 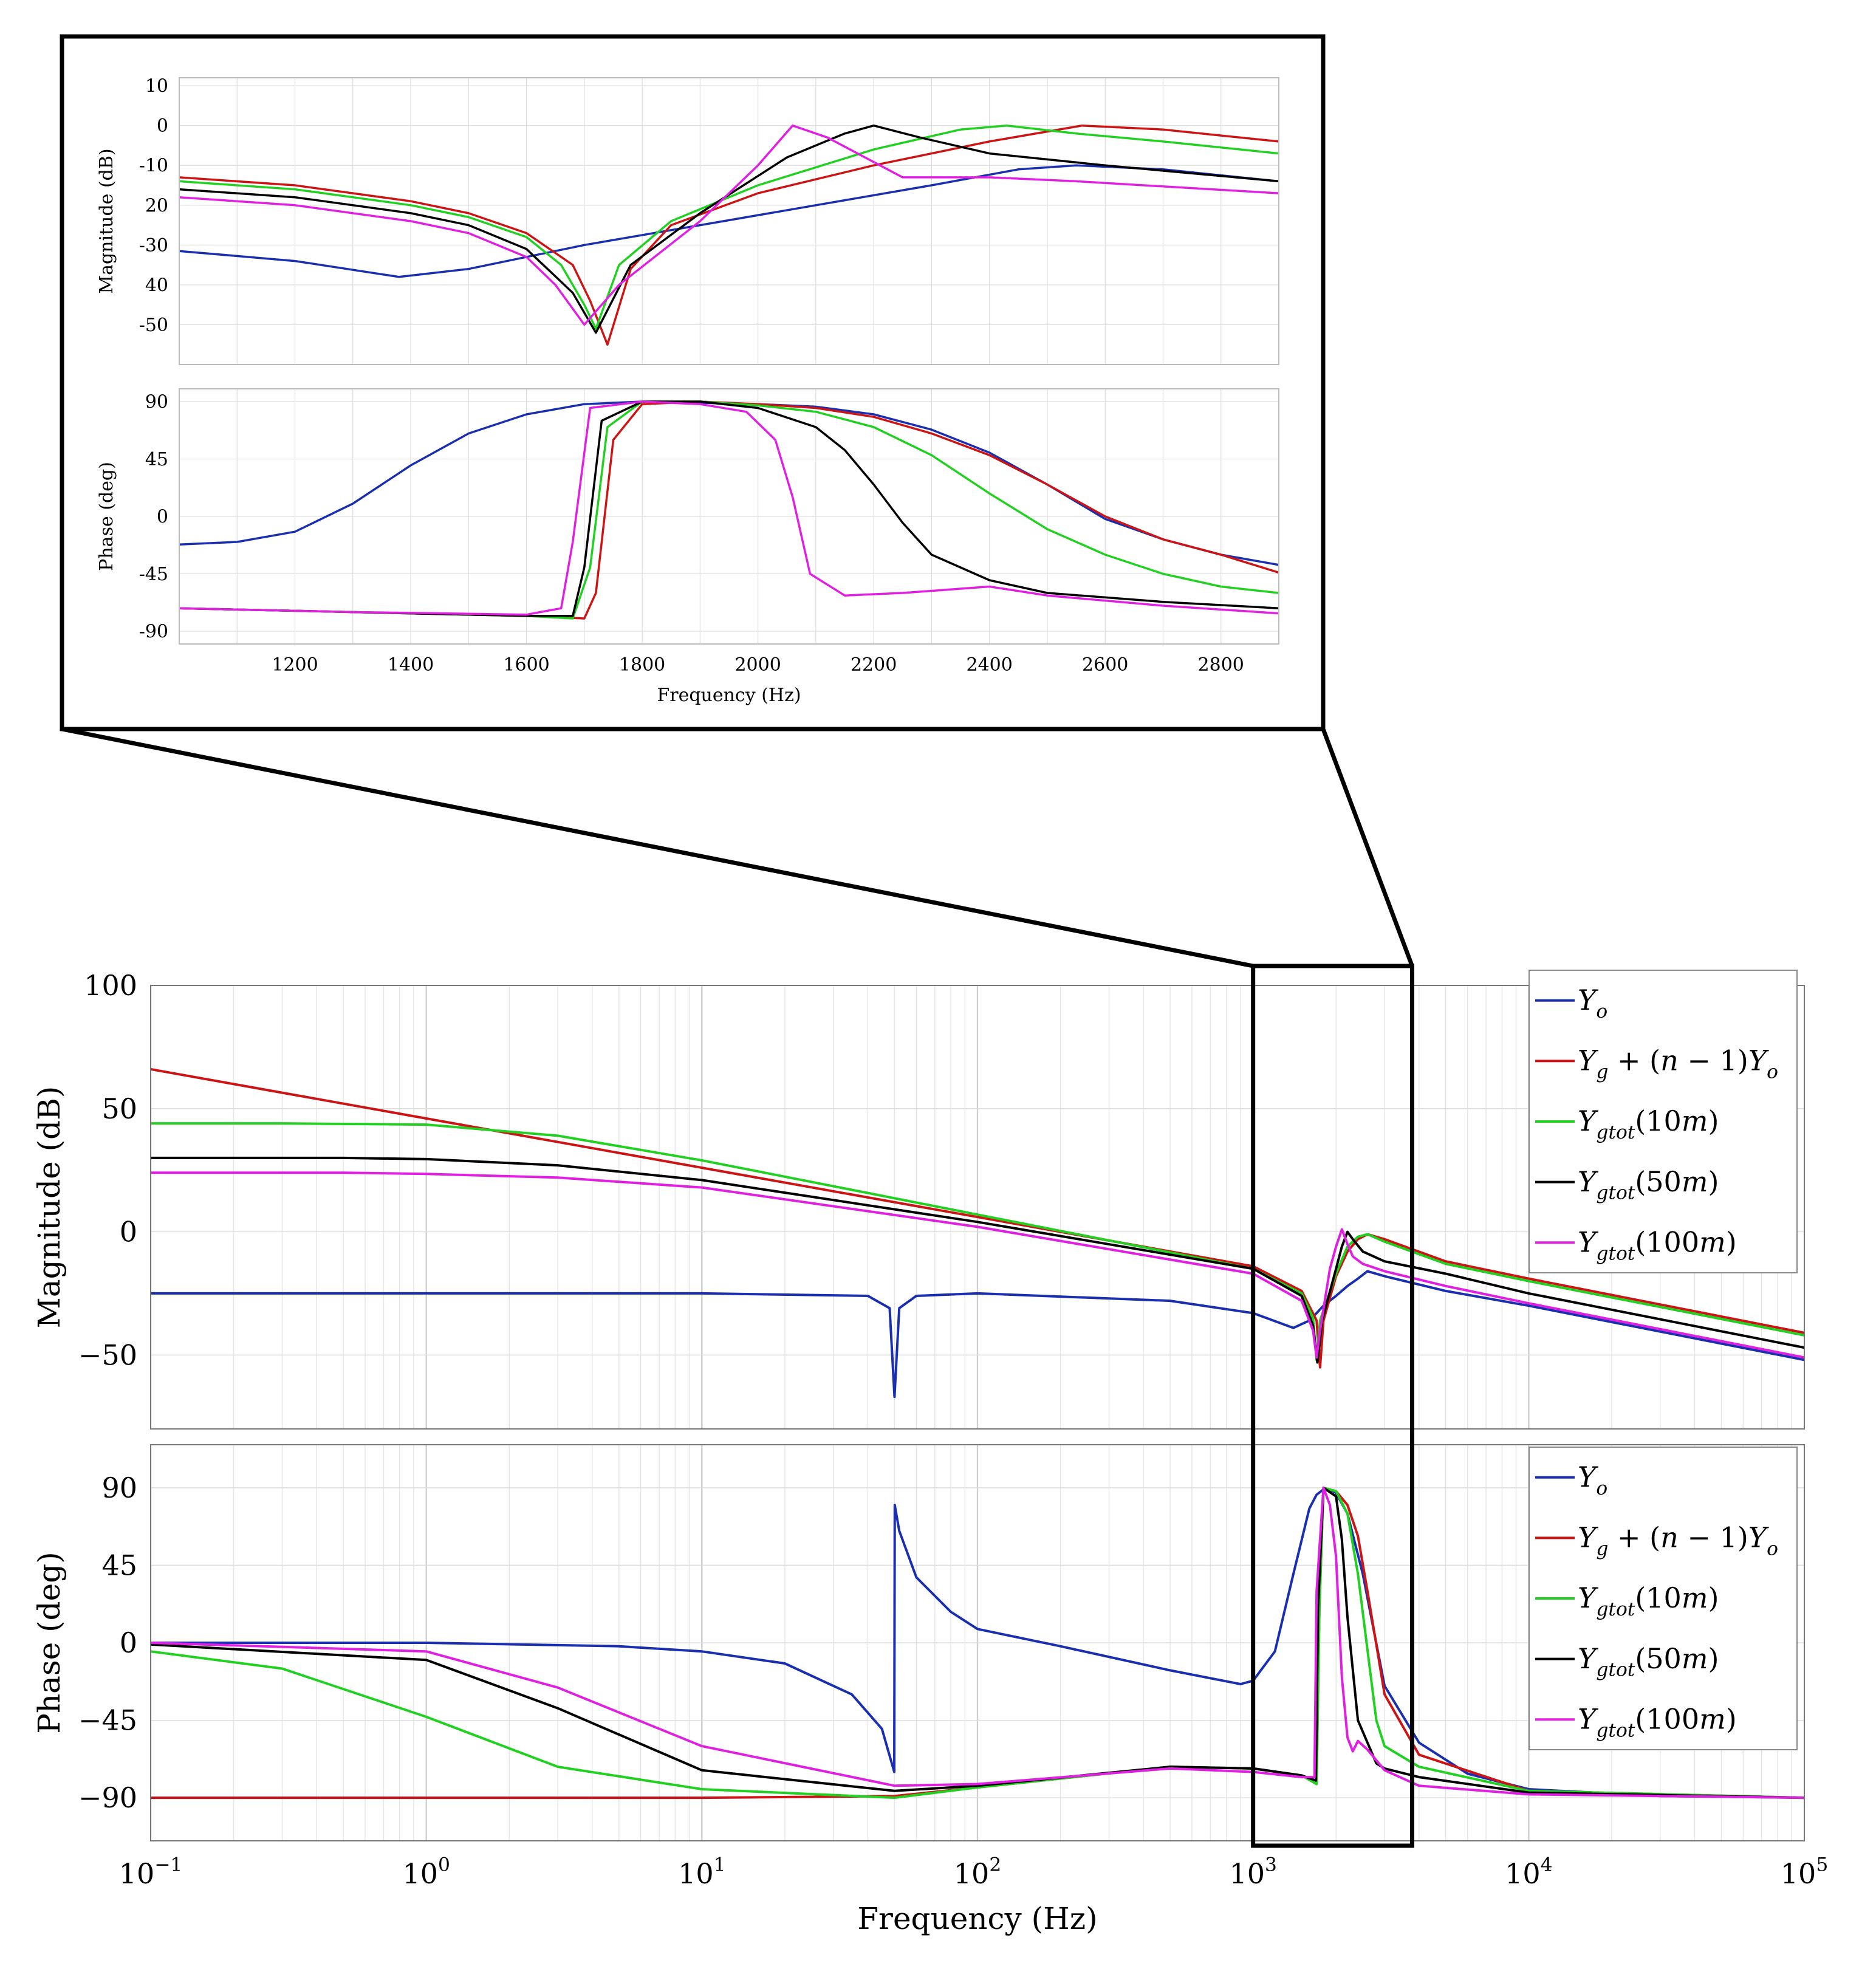 What do you see at coordinates (1678, 1540) in the screenshot?
I see `legend-label-Yg: Yg​ + (n − 1)Yo​` at bounding box center [1678, 1540].